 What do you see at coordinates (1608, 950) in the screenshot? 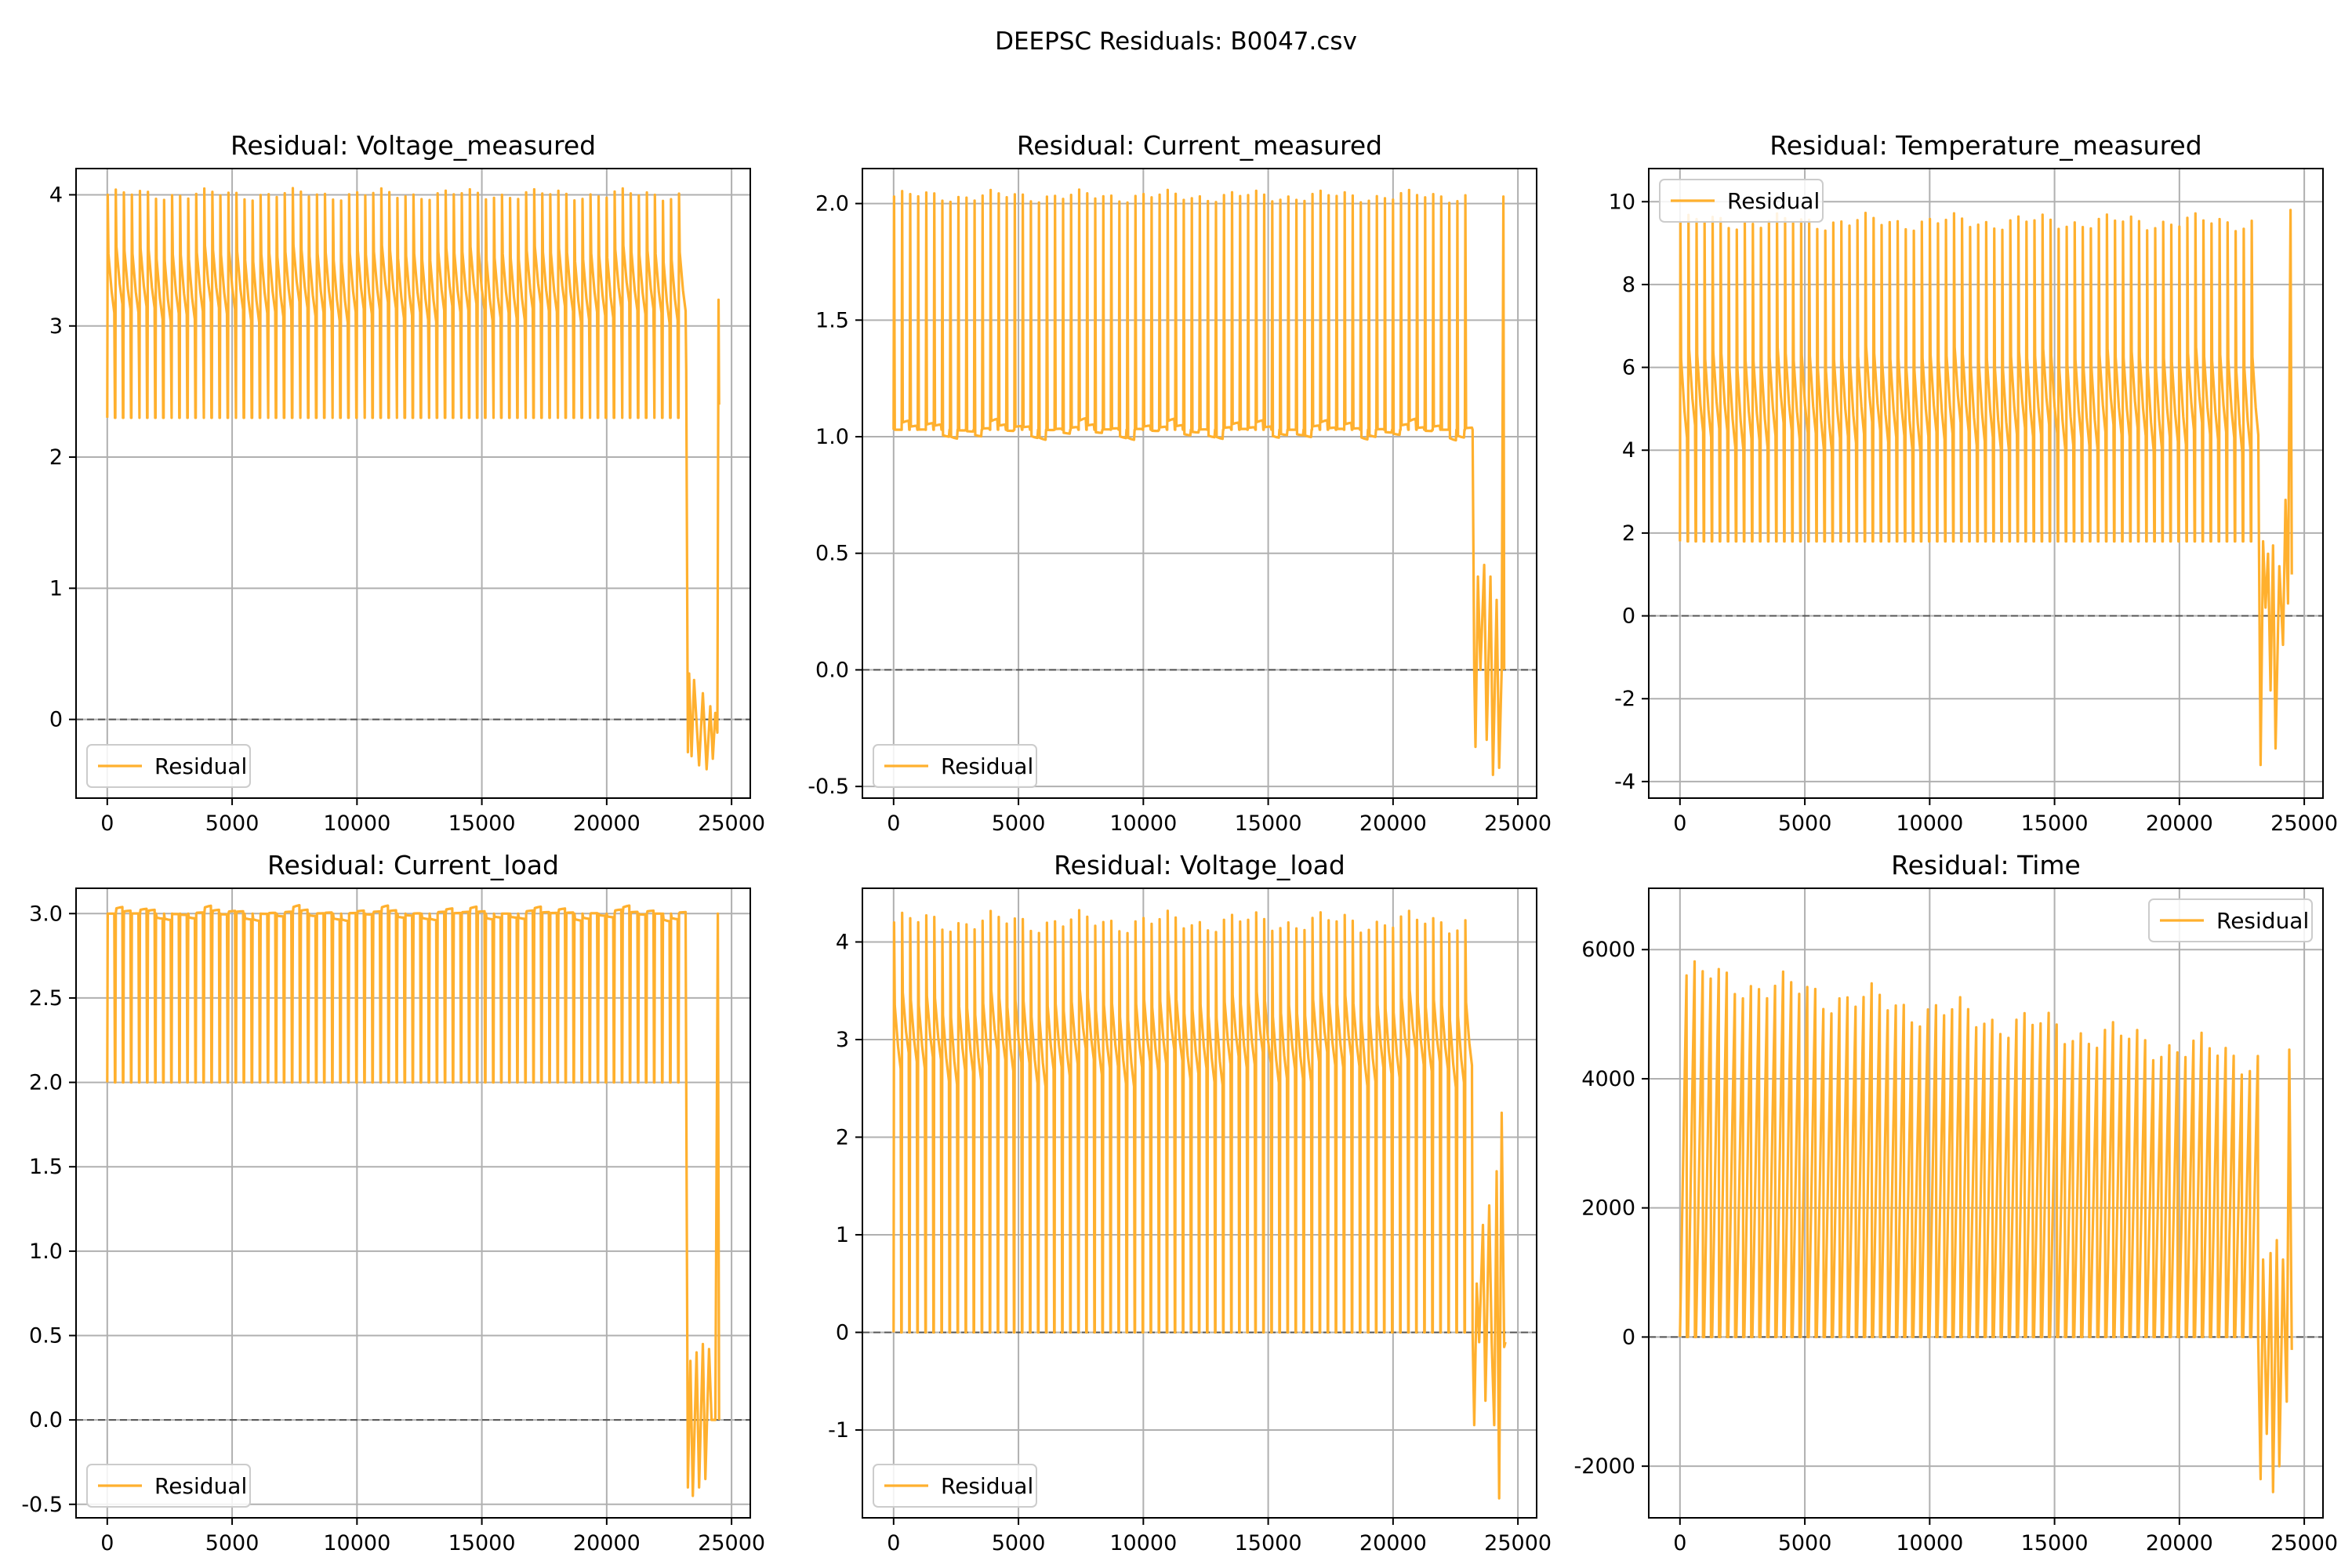
I see `y-tick-label: 6000` at bounding box center [1608, 950].